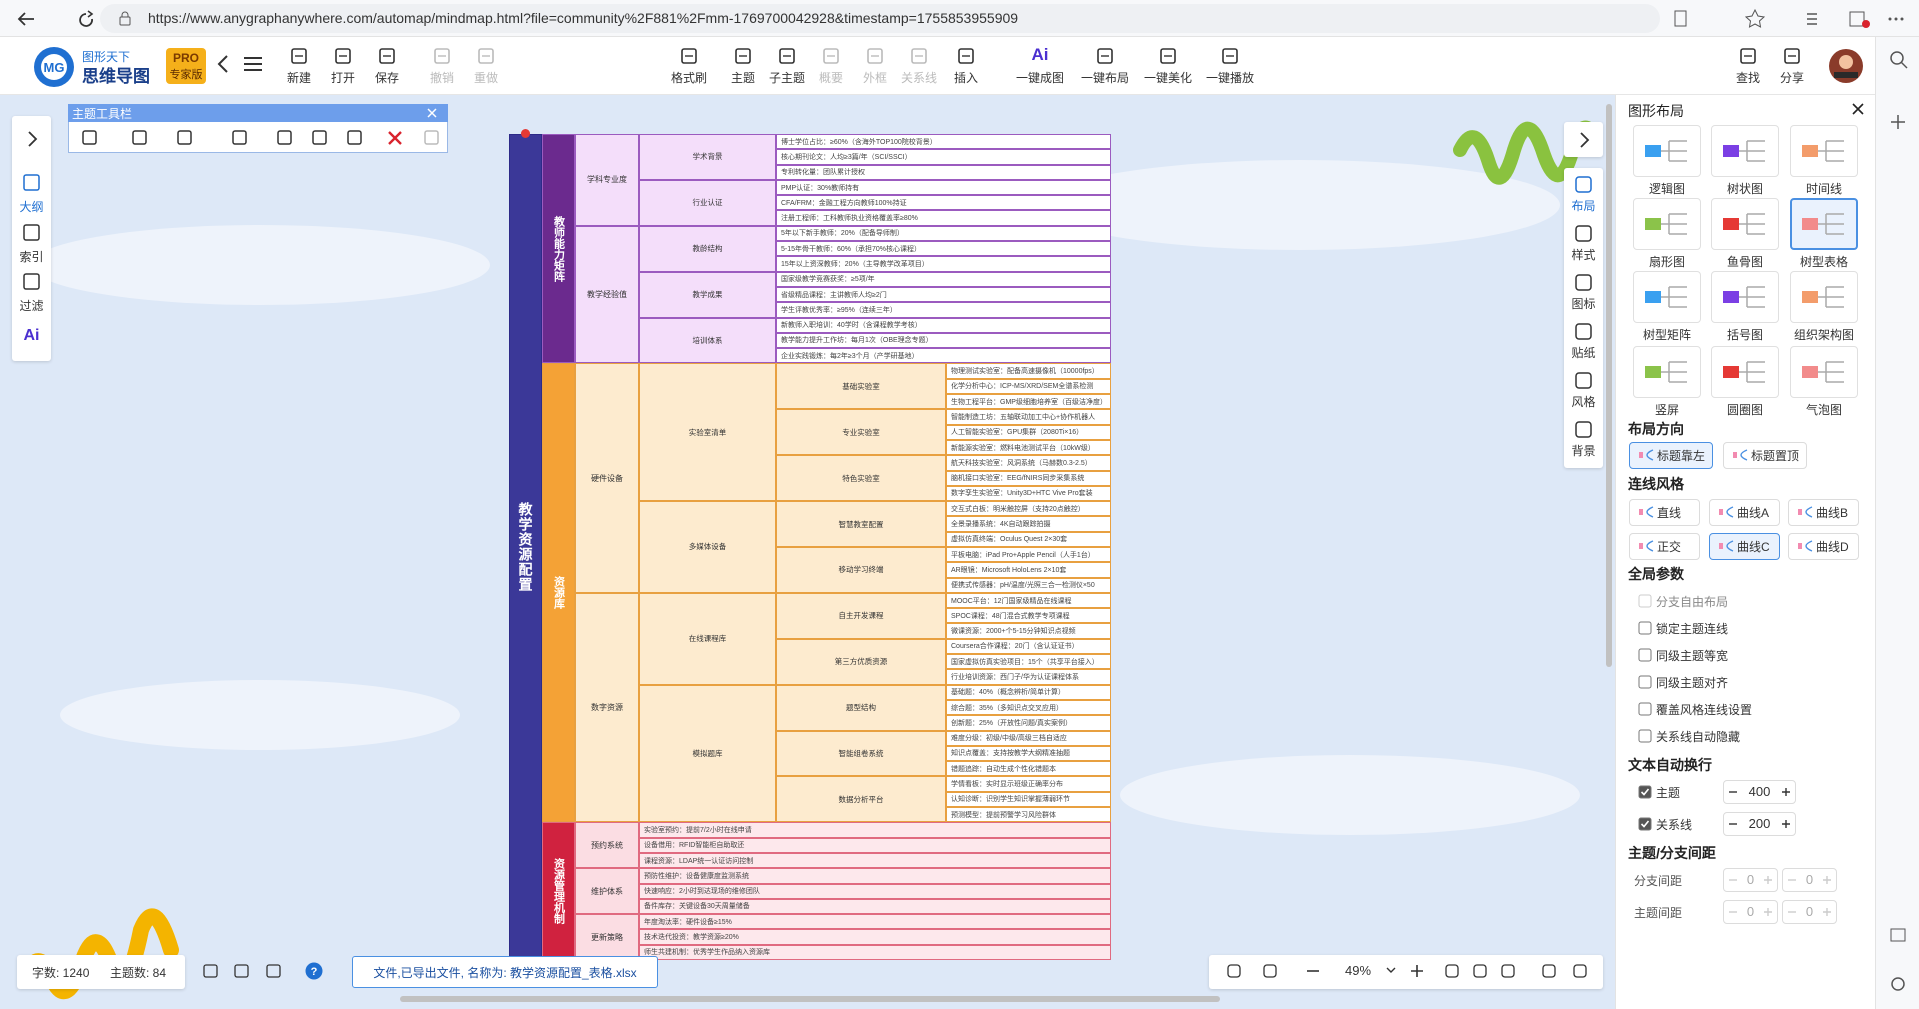 This screenshot has width=1919, height=1009. What do you see at coordinates (861, 753) in the screenshot?
I see `topic: 智能组卷系统` at bounding box center [861, 753].